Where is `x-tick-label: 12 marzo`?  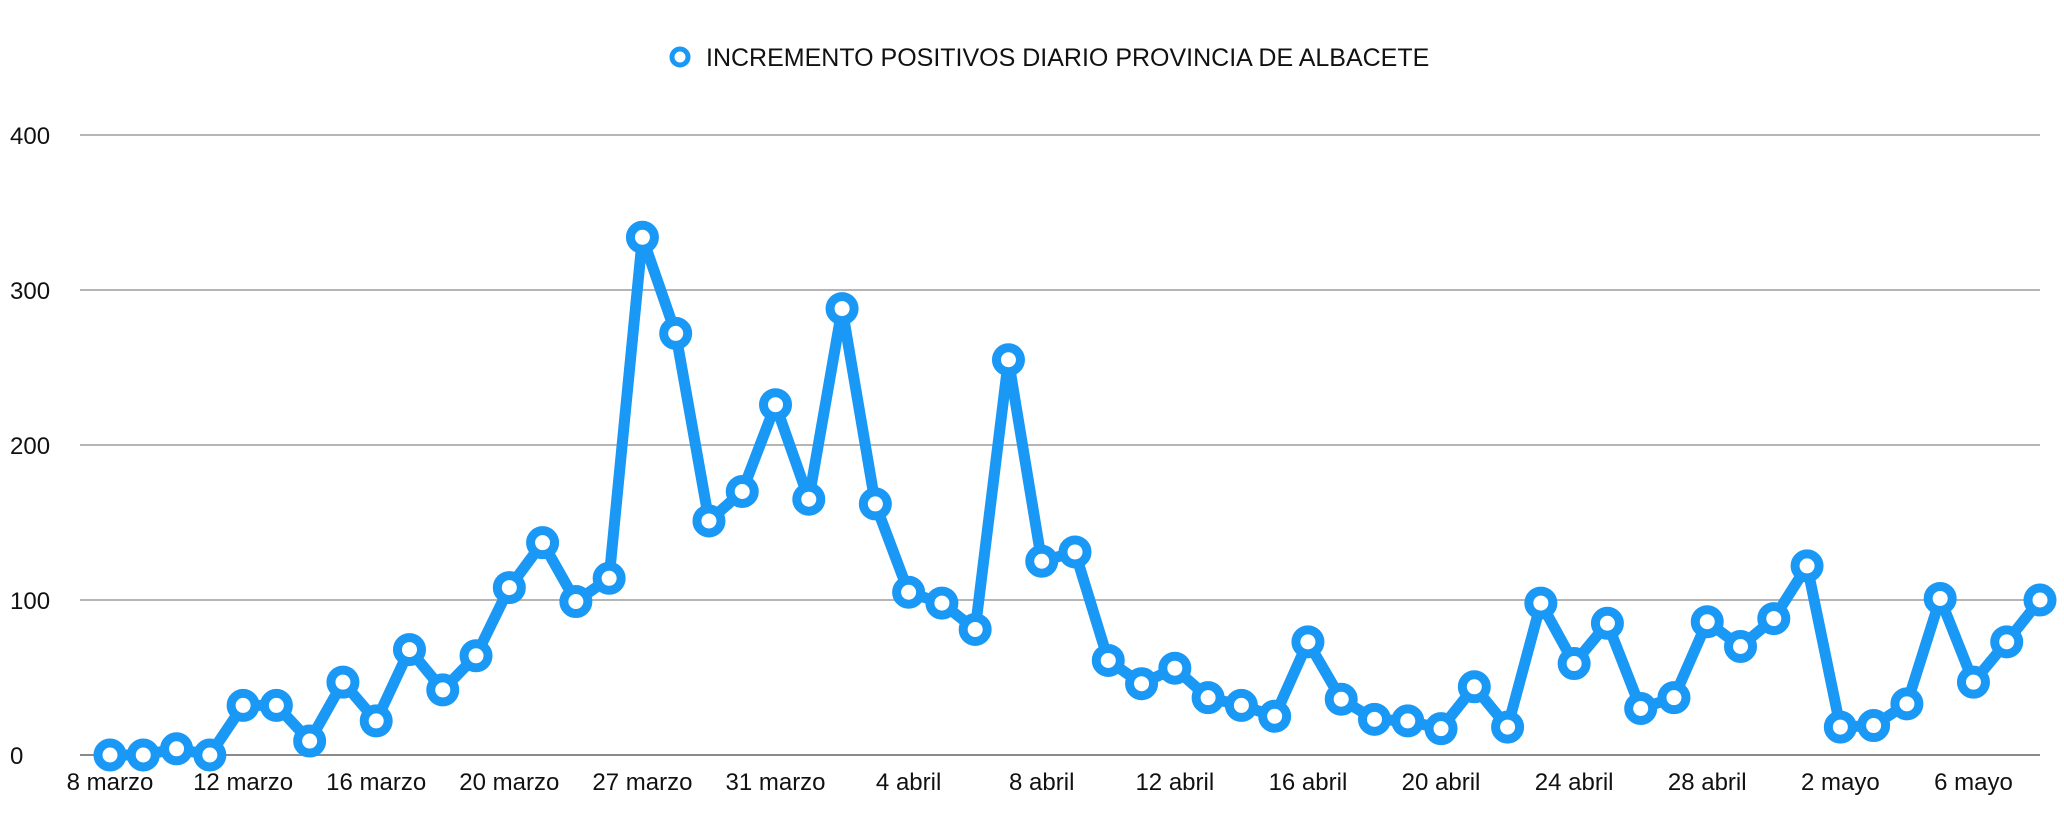 x-tick-label: 12 marzo is located at coordinates (243, 782).